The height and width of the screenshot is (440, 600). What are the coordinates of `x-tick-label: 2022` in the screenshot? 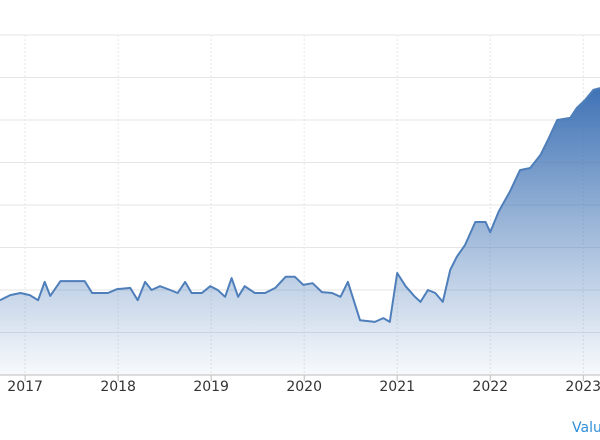 It's located at (490, 387).